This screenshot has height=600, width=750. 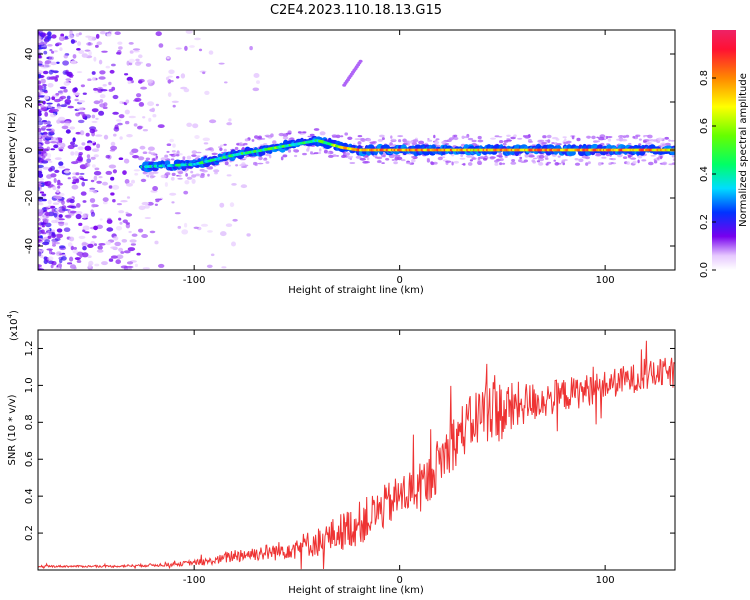 What do you see at coordinates (194, 280) in the screenshot?
I see `x-tick-label: -100` at bounding box center [194, 280].